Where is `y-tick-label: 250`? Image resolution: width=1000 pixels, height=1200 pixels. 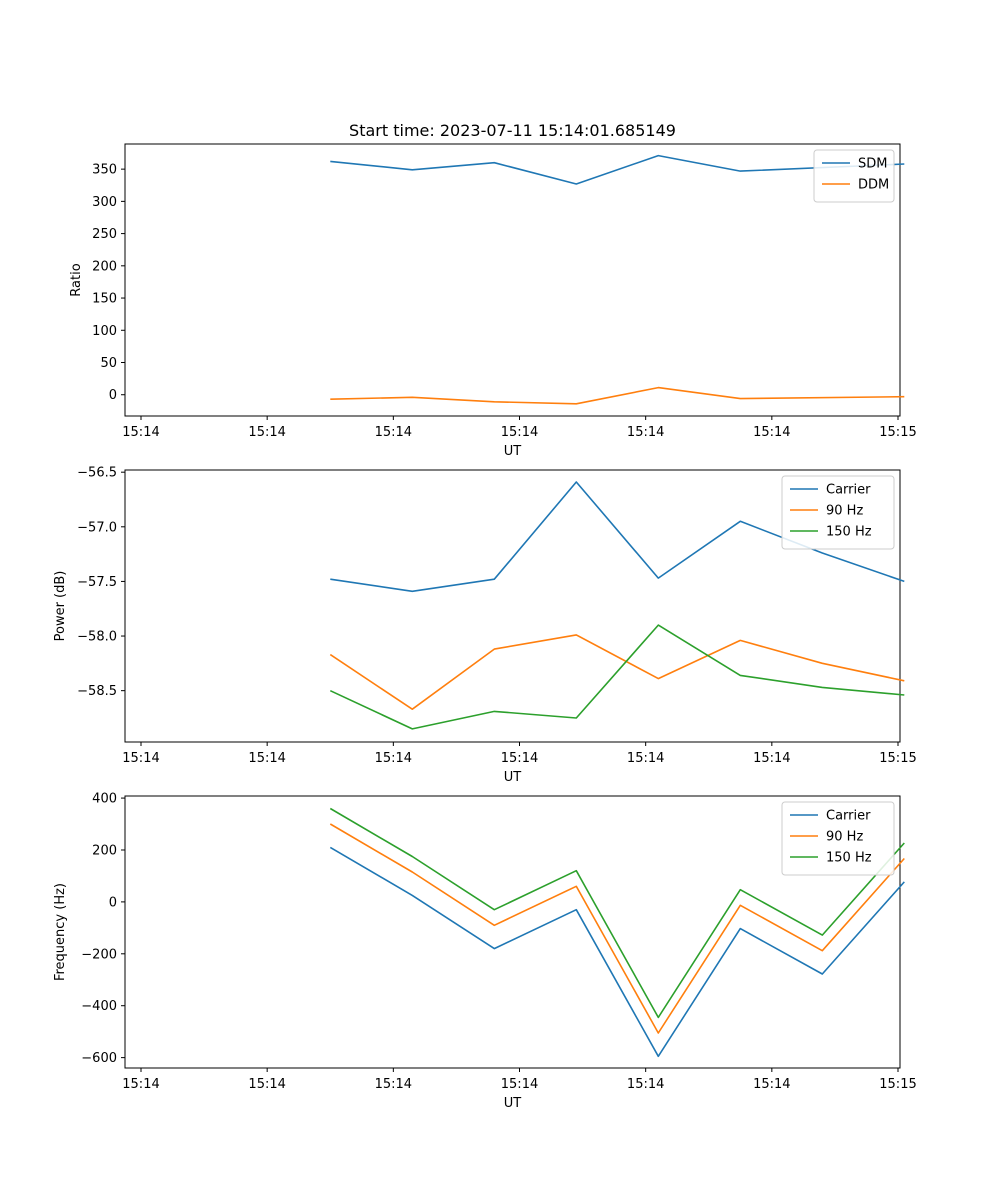 y-tick-label: 250 is located at coordinates (104, 234).